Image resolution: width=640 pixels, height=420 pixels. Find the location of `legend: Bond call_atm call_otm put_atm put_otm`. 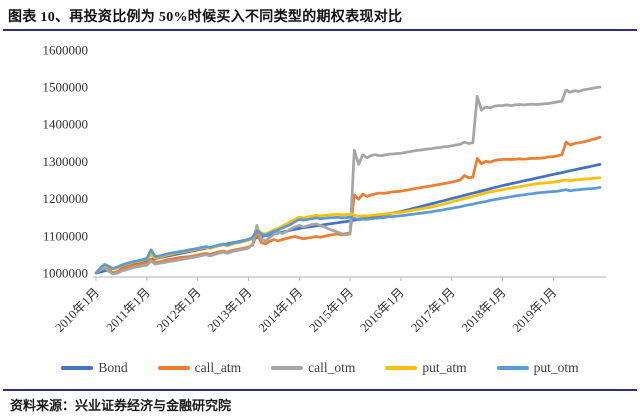

legend: Bond call_atm call_otm put_atm put_otm is located at coordinates (320, 368).